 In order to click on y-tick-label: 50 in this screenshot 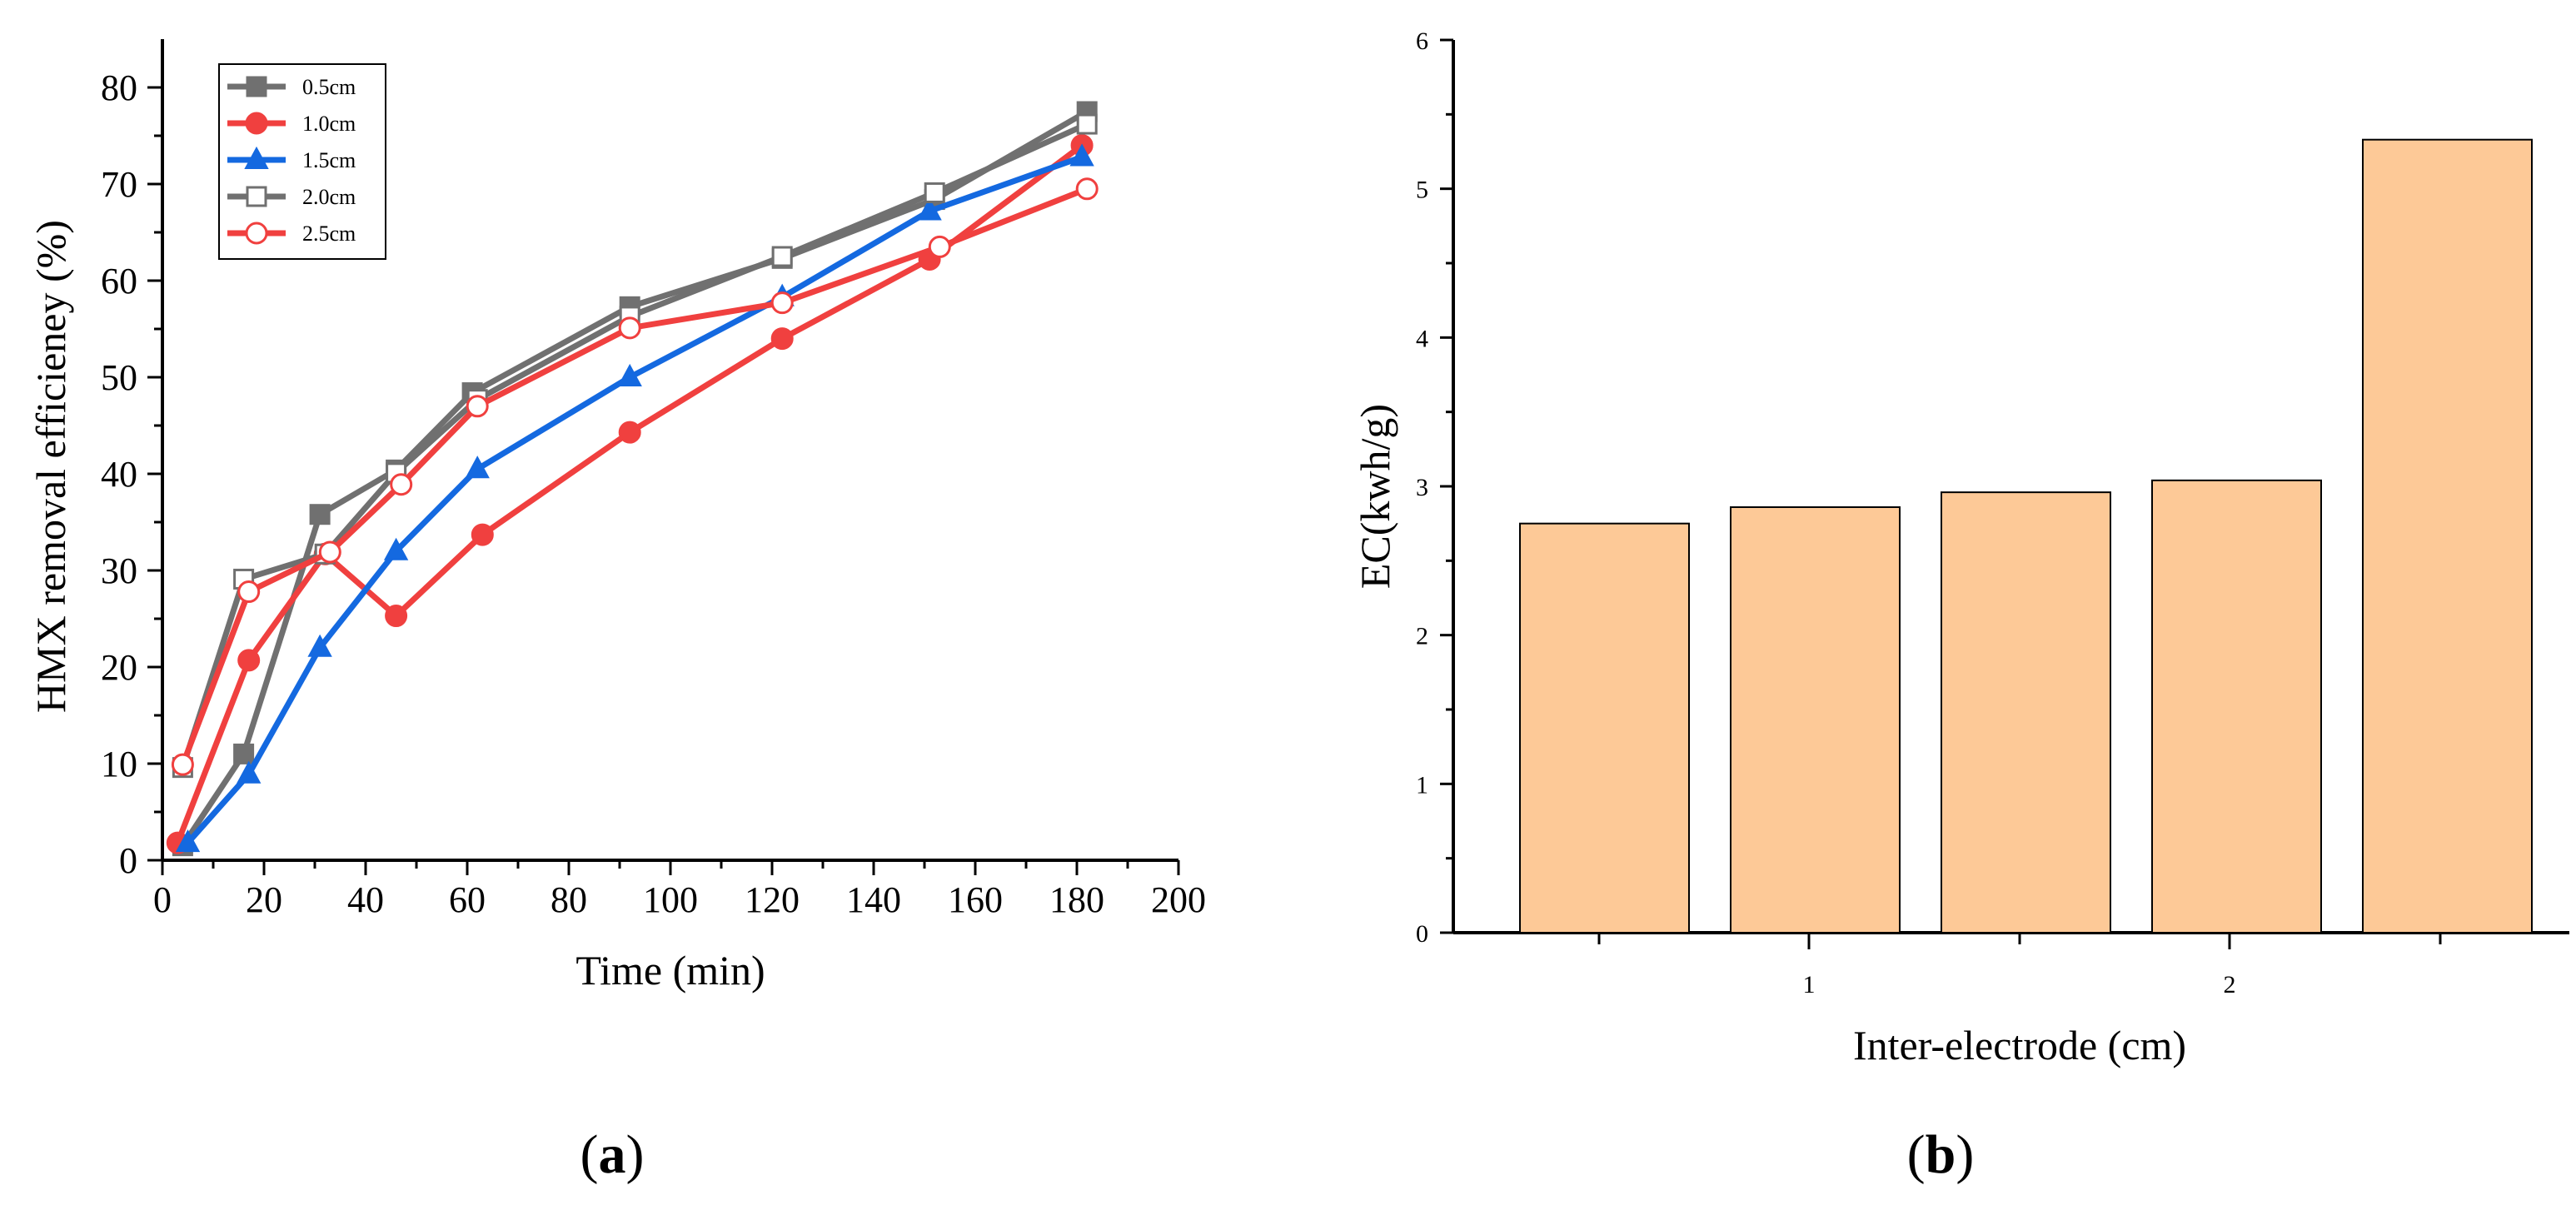, I will do `click(119, 377)`.